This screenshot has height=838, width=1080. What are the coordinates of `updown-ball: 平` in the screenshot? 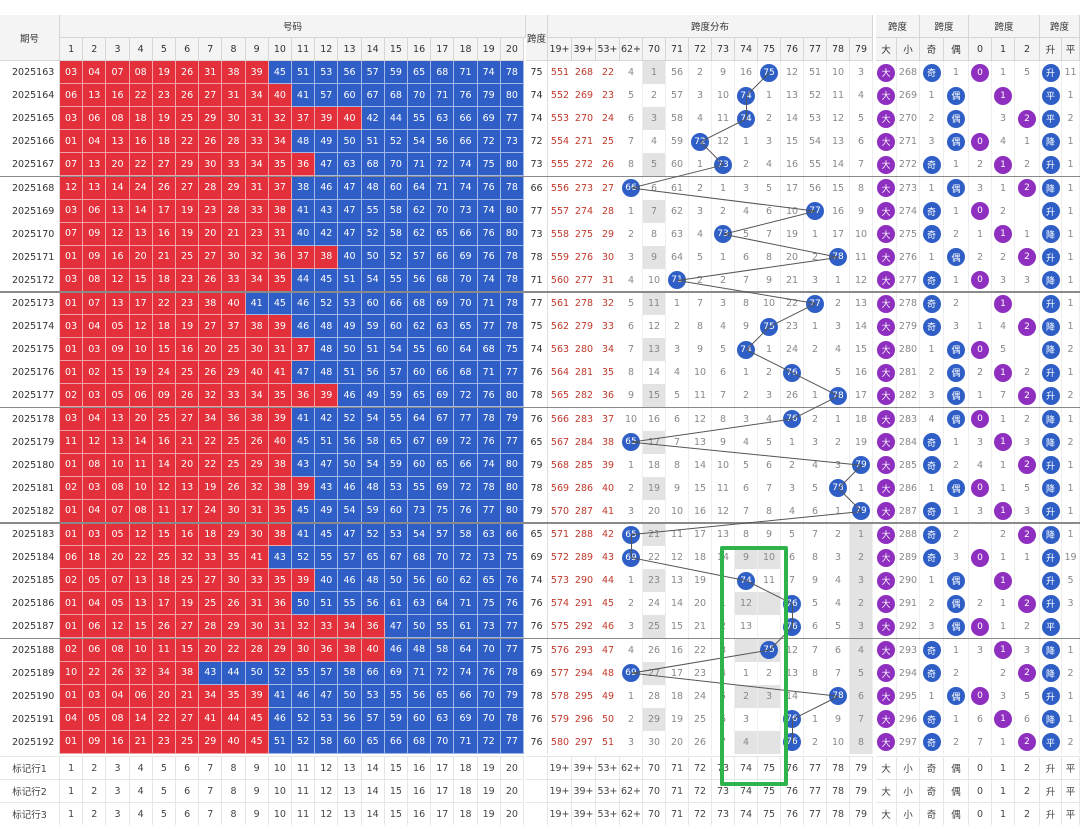 It's located at (1050, 95).